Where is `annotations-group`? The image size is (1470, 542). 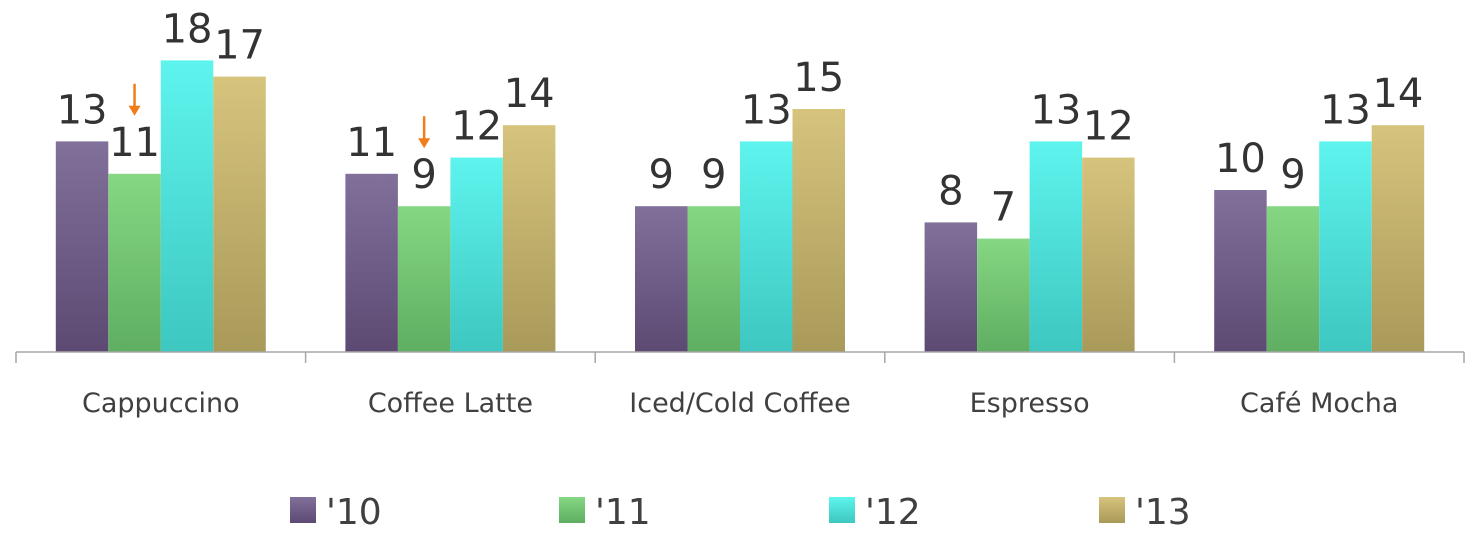 annotations-group is located at coordinates (279, 116).